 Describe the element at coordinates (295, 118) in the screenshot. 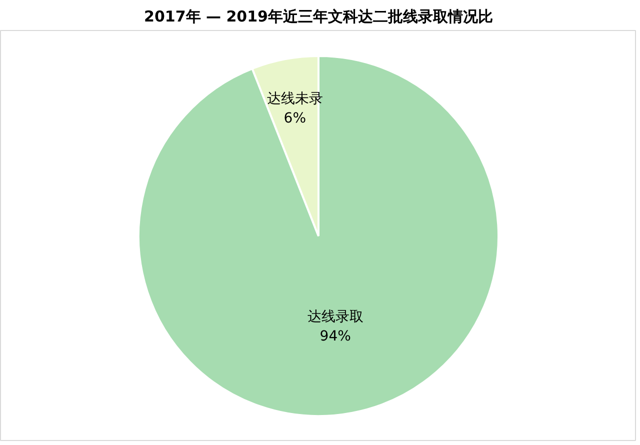

I see `data-label: 6%` at that location.